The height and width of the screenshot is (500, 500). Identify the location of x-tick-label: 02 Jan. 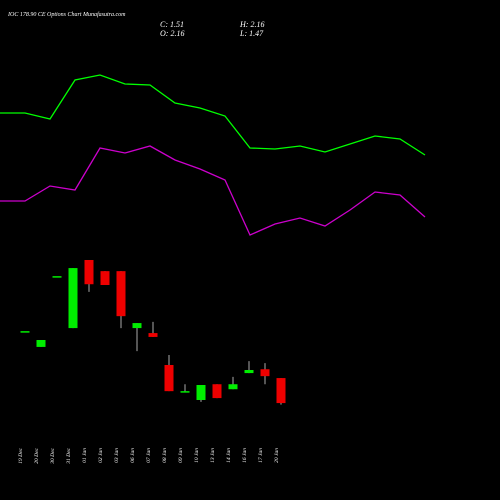
(101, 455).